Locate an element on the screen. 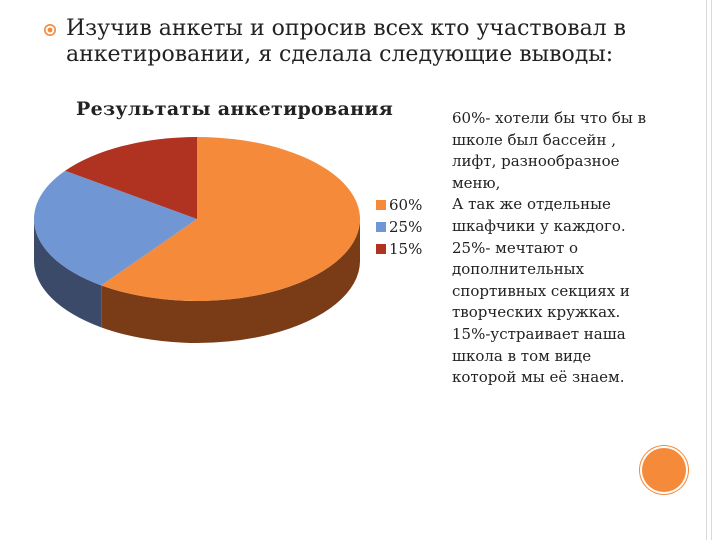 The width and height of the screenshot is (720, 540). conclusion-line: спортивных секциях и is located at coordinates (541, 290).